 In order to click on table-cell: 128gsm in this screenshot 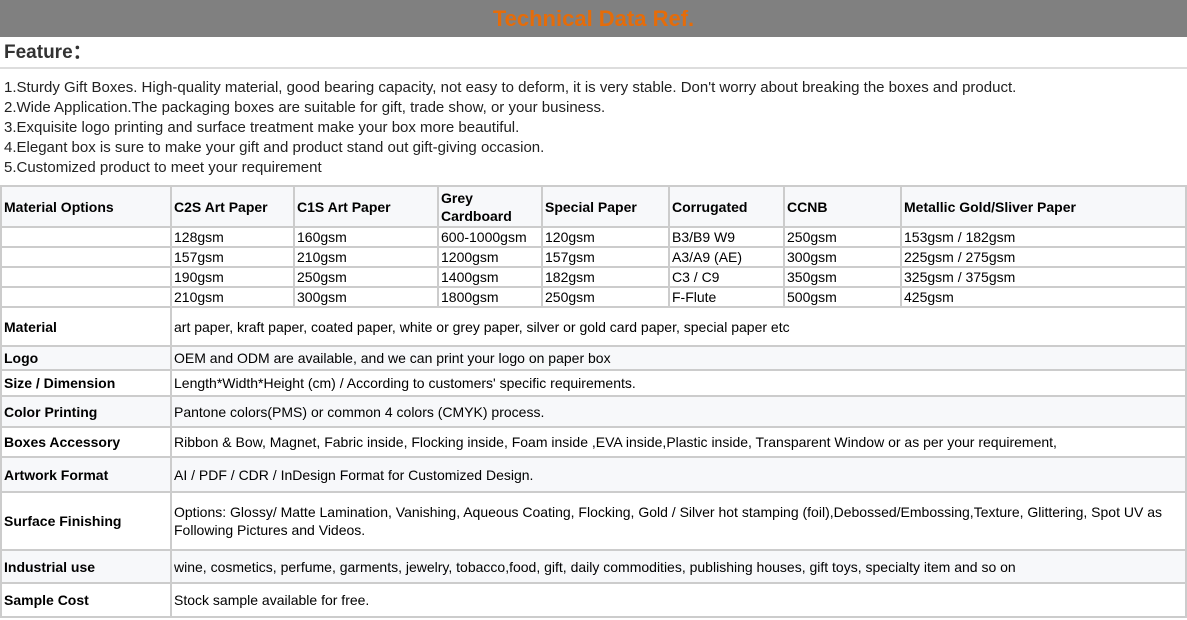, I will do `click(232, 237)`.